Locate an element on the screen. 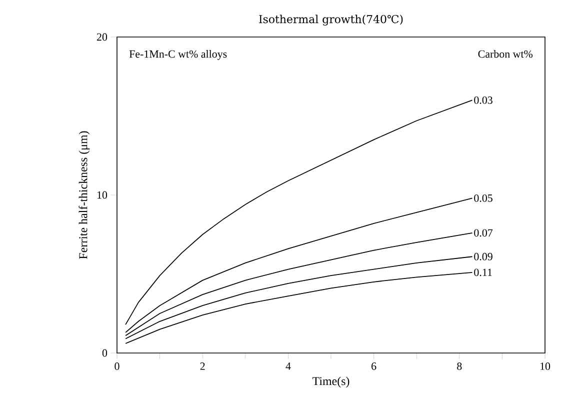 This screenshot has height=416, width=568. series-label: 0.03 is located at coordinates (483, 100).